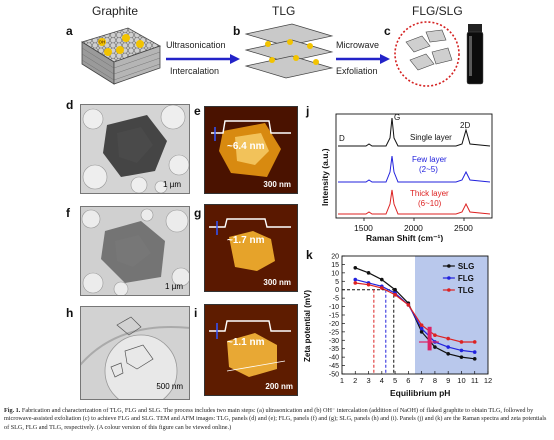 Image resolution: width=554 pixels, height=440 pixels. Describe the element at coordinates (427, 54) in the screenshot. I see `exfoliated-sheets-illustration` at that location.